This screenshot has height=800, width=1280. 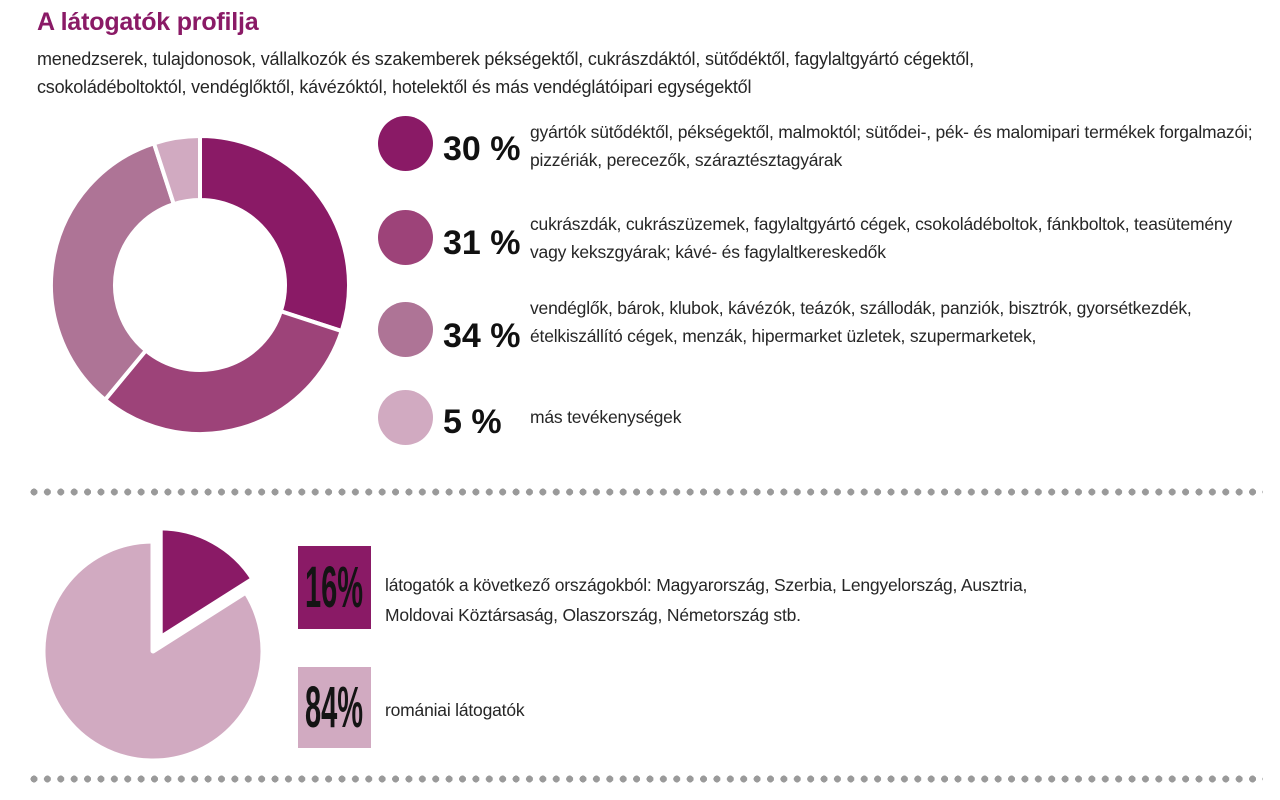 I want to click on donut-segment-34pct, so click(x=113, y=271).